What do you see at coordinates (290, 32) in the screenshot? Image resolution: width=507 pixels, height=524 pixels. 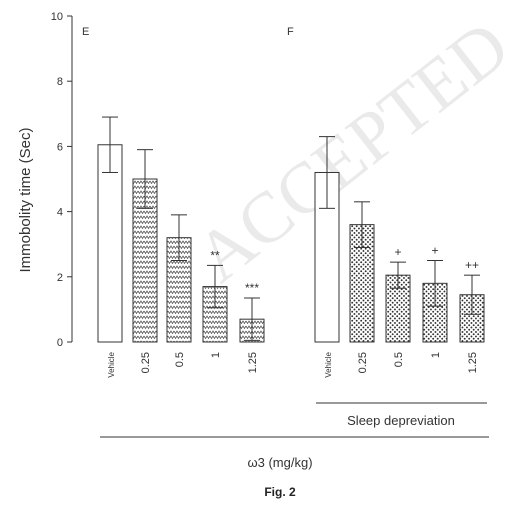 I see `panel-letter: F` at bounding box center [290, 32].